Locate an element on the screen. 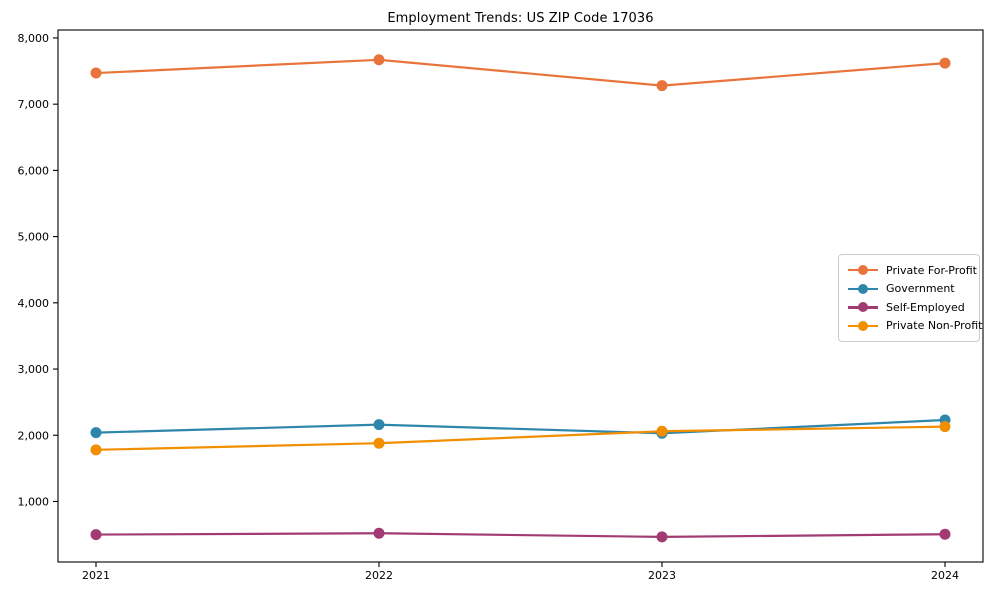 The width and height of the screenshot is (1000, 600). y-axis-tick-label: 2,000 is located at coordinates (34, 435).